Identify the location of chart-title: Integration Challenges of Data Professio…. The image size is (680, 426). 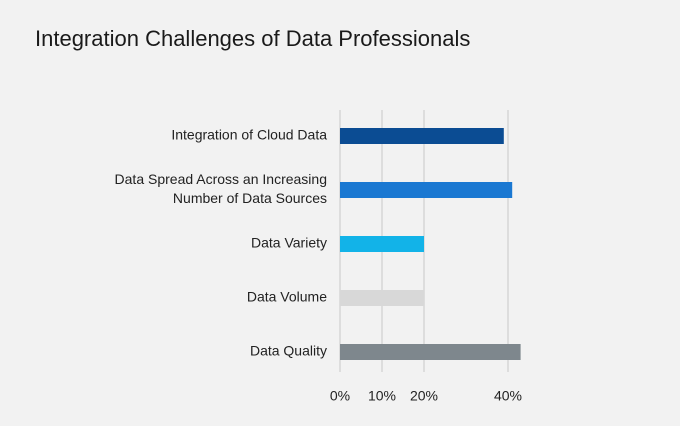
(252, 38).